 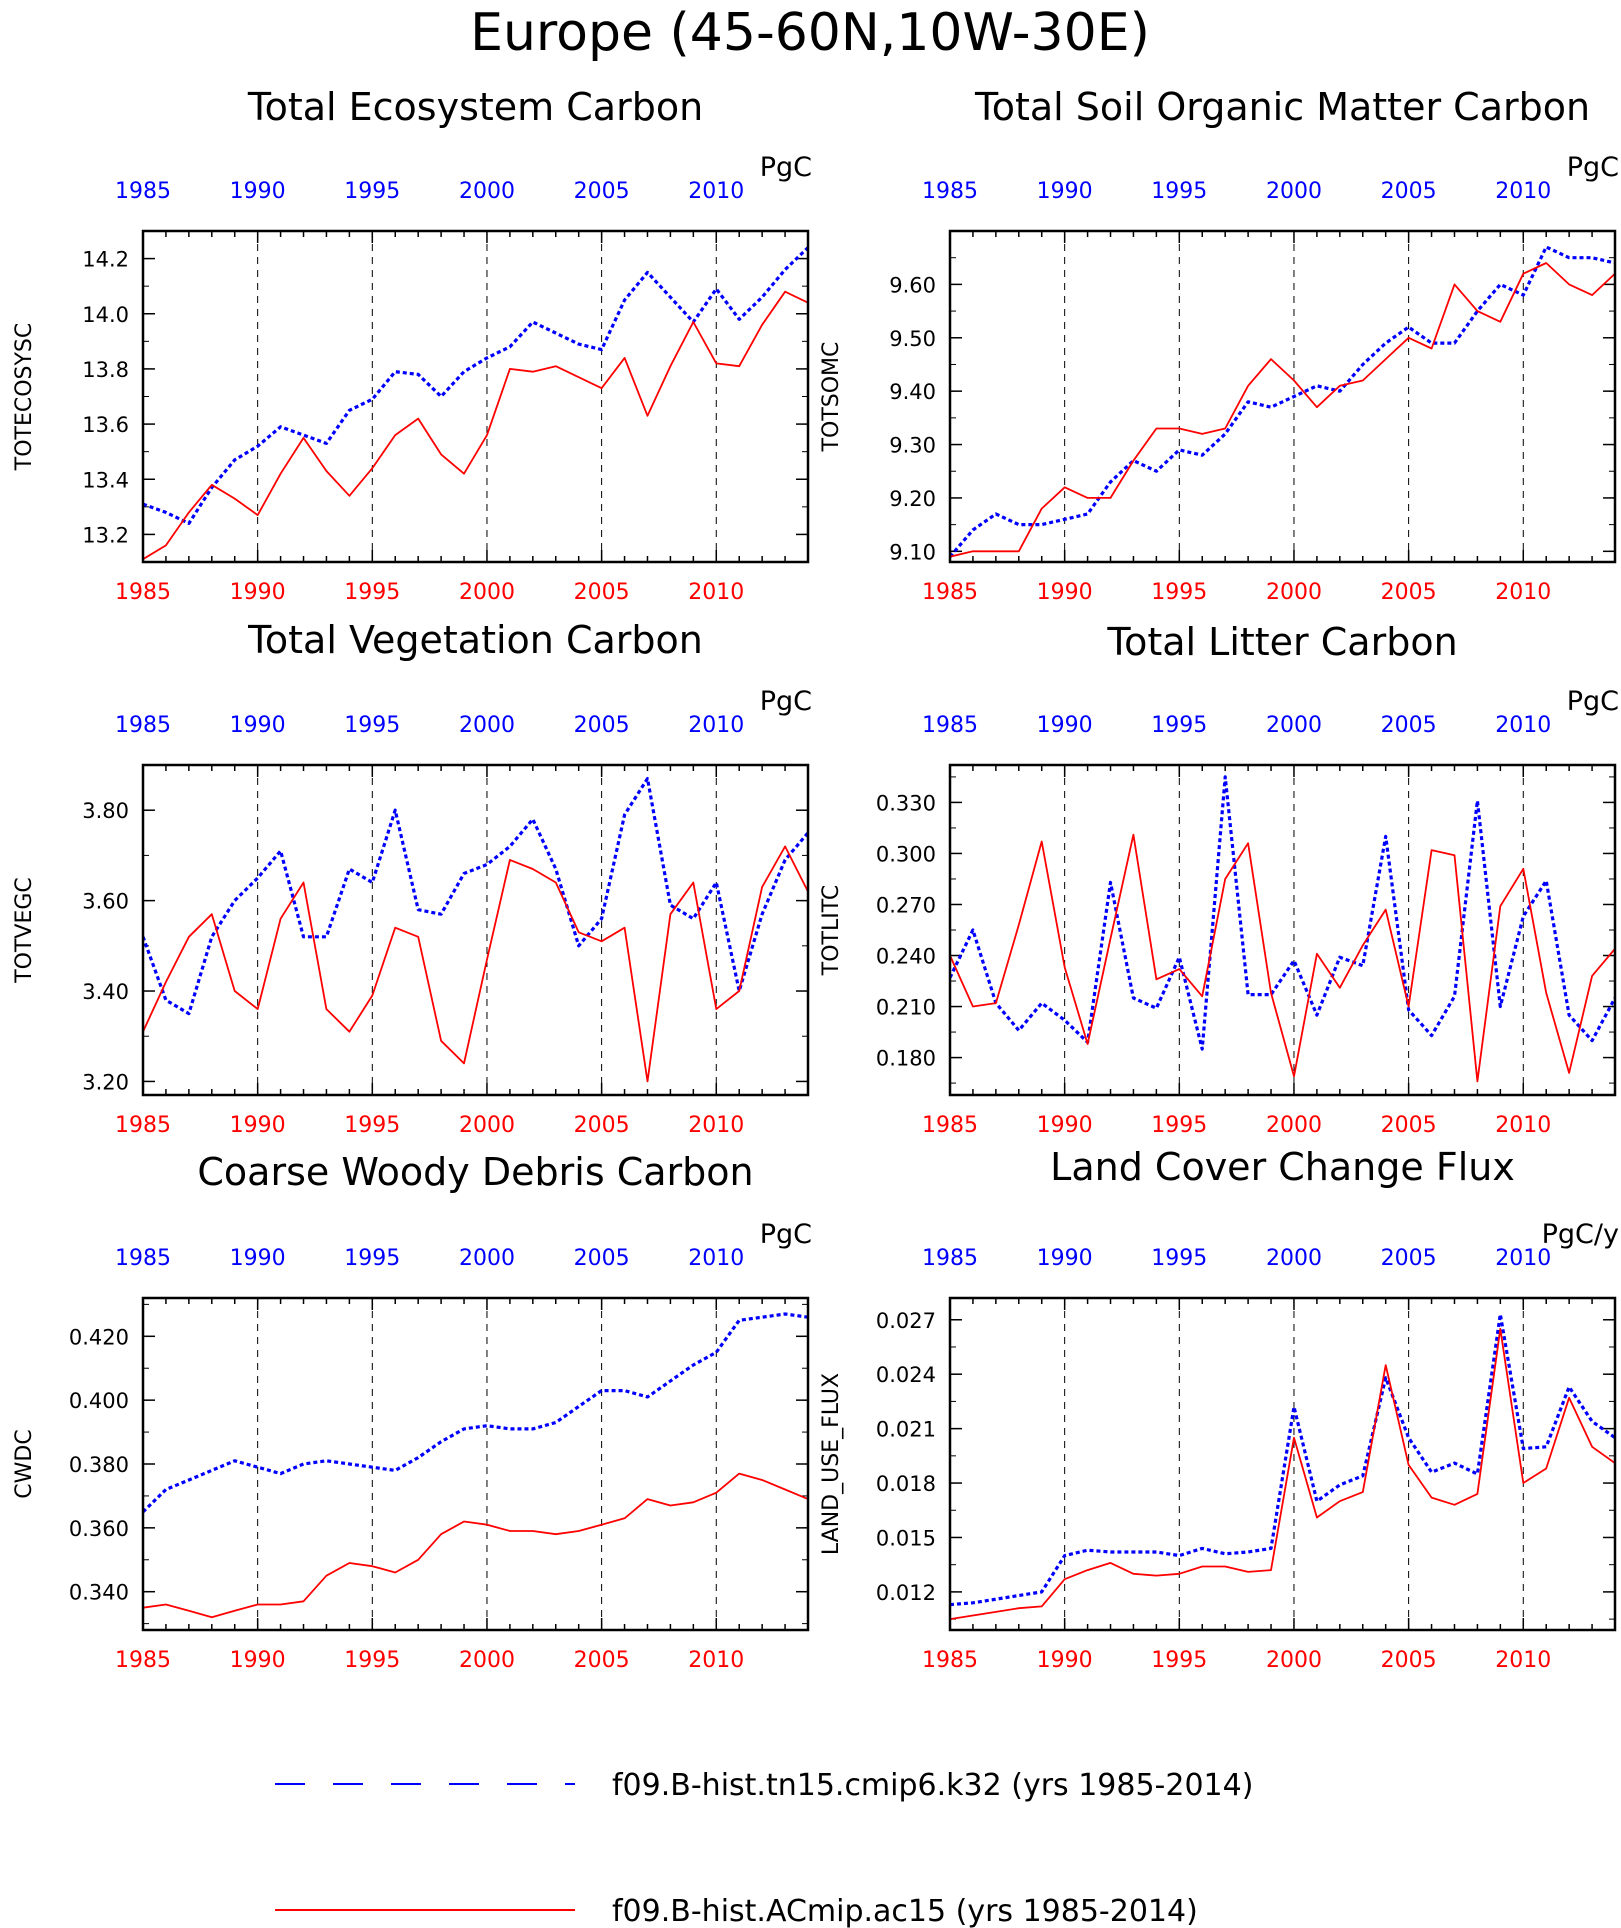 What do you see at coordinates (905, 1911) in the screenshot?
I see `legend-label: f09.B-hist.ACmip.ac15 (yrs 1985-2014)` at bounding box center [905, 1911].